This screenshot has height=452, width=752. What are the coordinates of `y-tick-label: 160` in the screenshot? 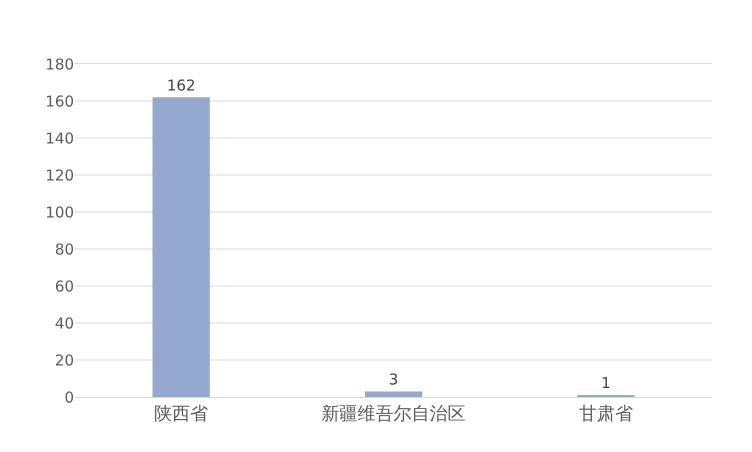 It's located at (59, 101).